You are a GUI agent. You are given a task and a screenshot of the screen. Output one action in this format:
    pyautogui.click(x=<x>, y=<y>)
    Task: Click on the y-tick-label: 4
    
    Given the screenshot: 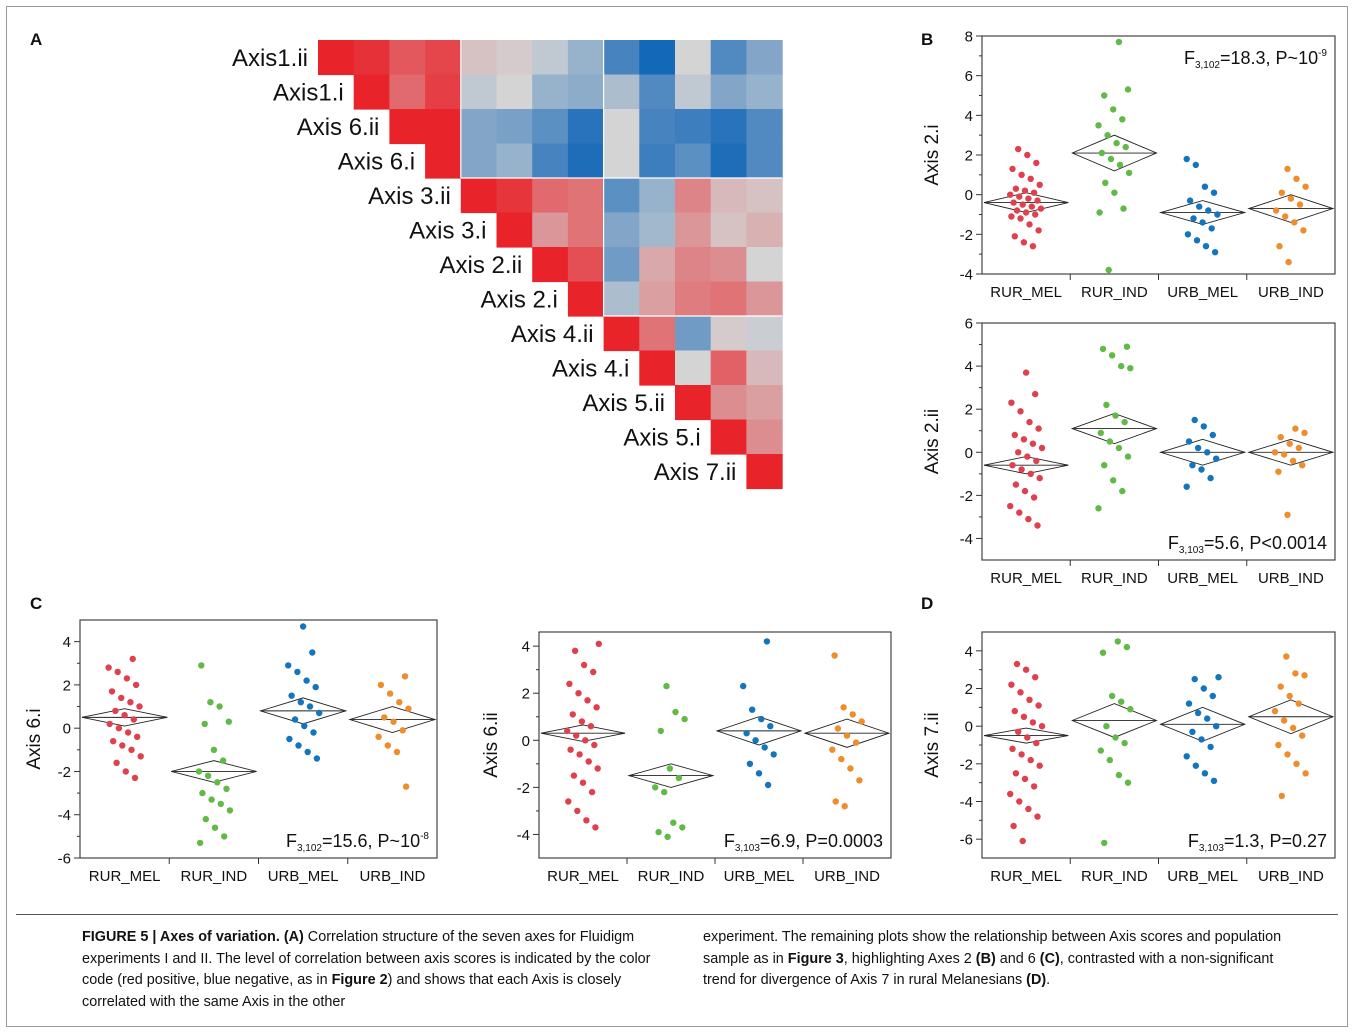 What is the action you would take?
    pyautogui.click(x=969, y=116)
    